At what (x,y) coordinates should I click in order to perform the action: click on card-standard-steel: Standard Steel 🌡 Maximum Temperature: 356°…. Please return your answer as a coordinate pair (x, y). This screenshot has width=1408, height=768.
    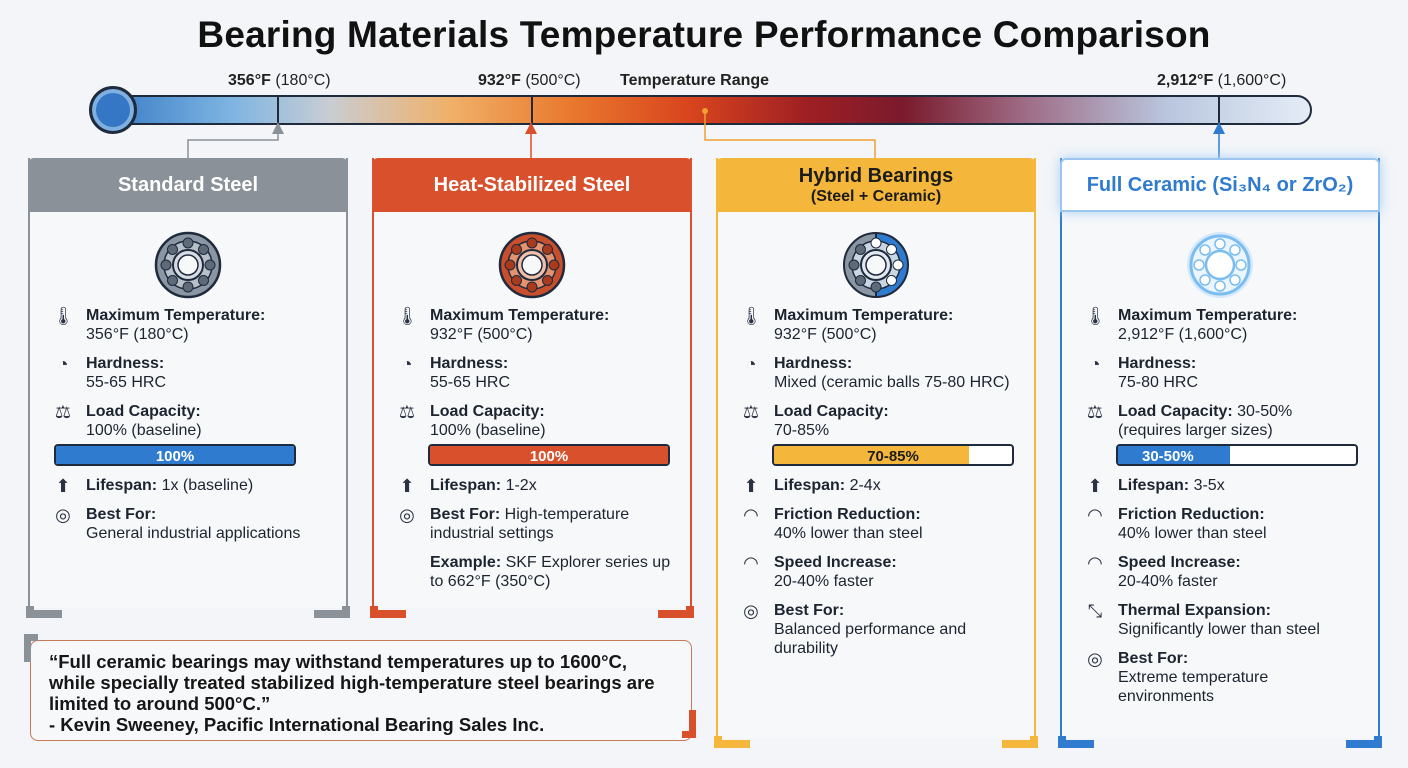
    Looking at the image, I should click on (188, 388).